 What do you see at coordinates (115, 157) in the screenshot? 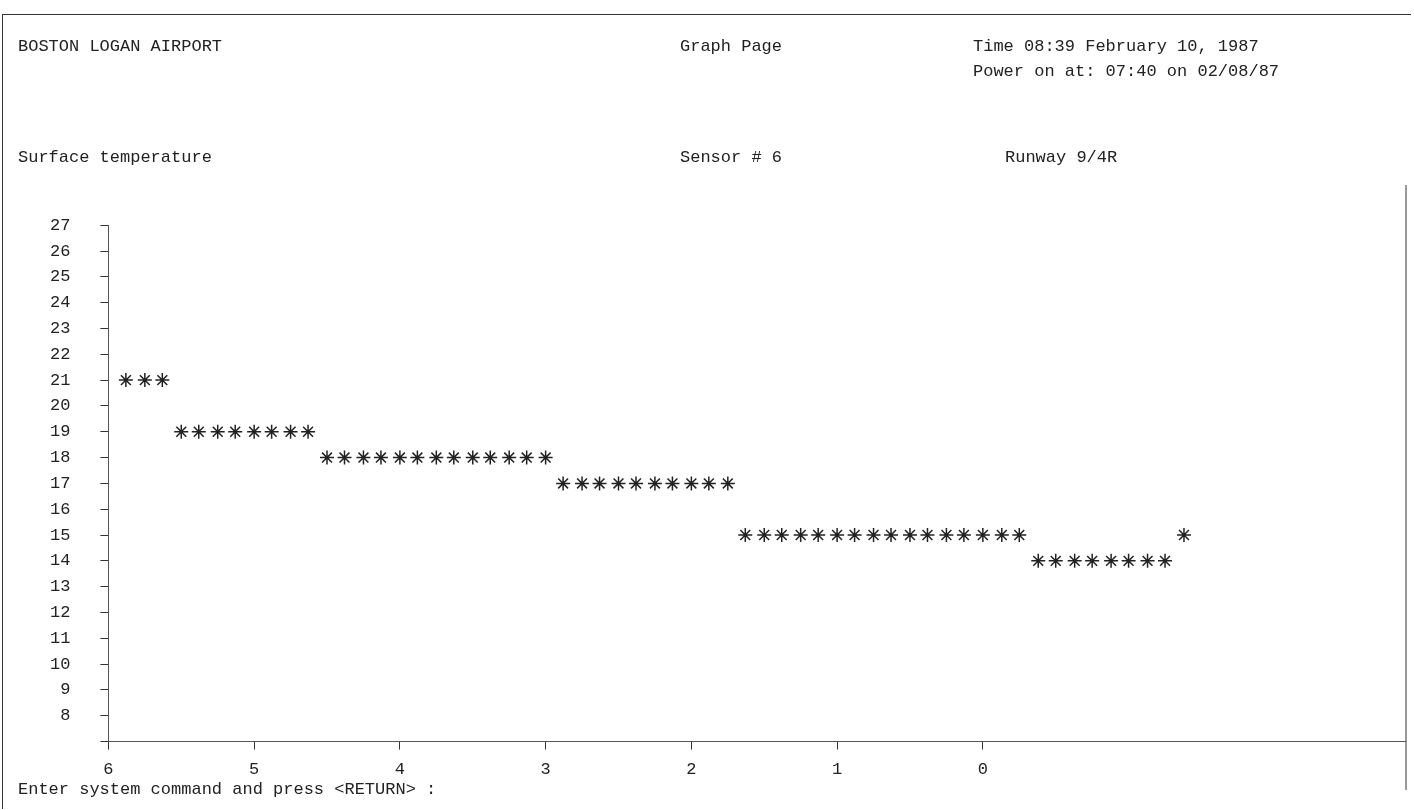
I see `y-axis-title: Surface temperature` at bounding box center [115, 157].